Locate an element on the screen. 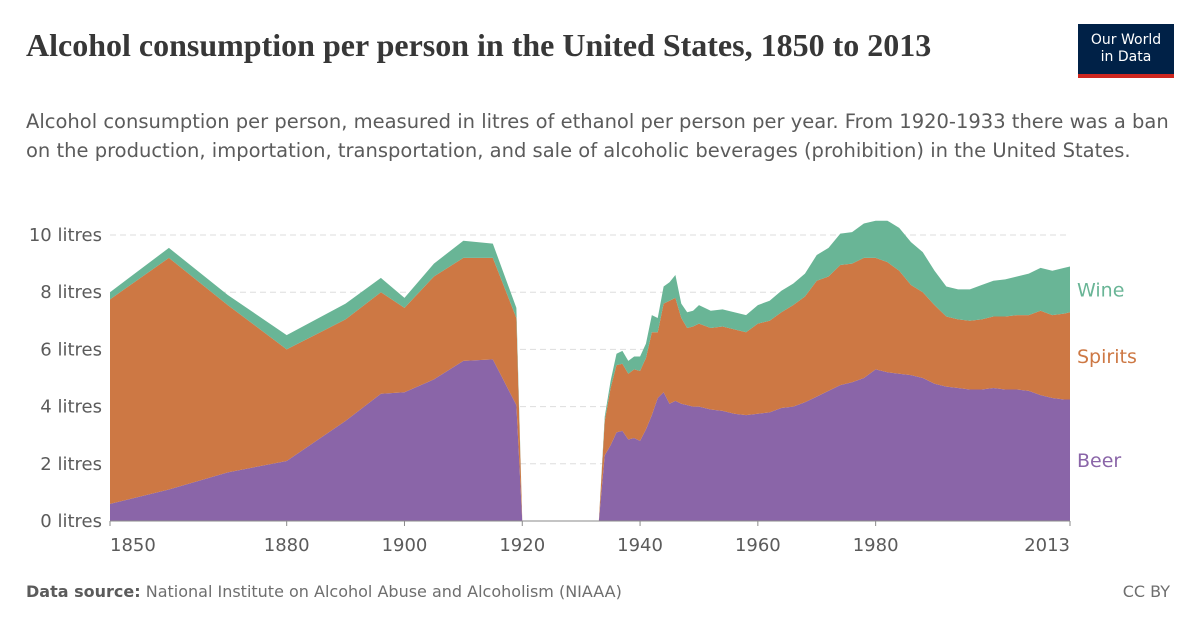 The height and width of the screenshot is (627, 1200). x-tick-label: 1900 is located at coordinates (405, 545).